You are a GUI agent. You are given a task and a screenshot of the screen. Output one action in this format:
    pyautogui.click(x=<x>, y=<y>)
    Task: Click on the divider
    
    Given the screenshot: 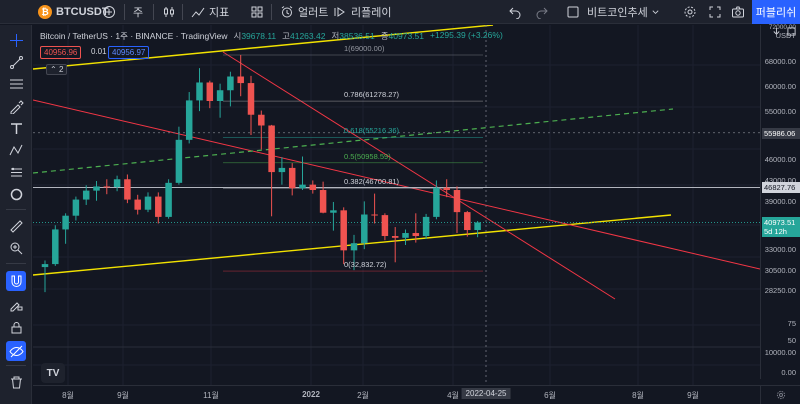 What is the action you would take?
    pyautogui.click(x=124, y=12)
    